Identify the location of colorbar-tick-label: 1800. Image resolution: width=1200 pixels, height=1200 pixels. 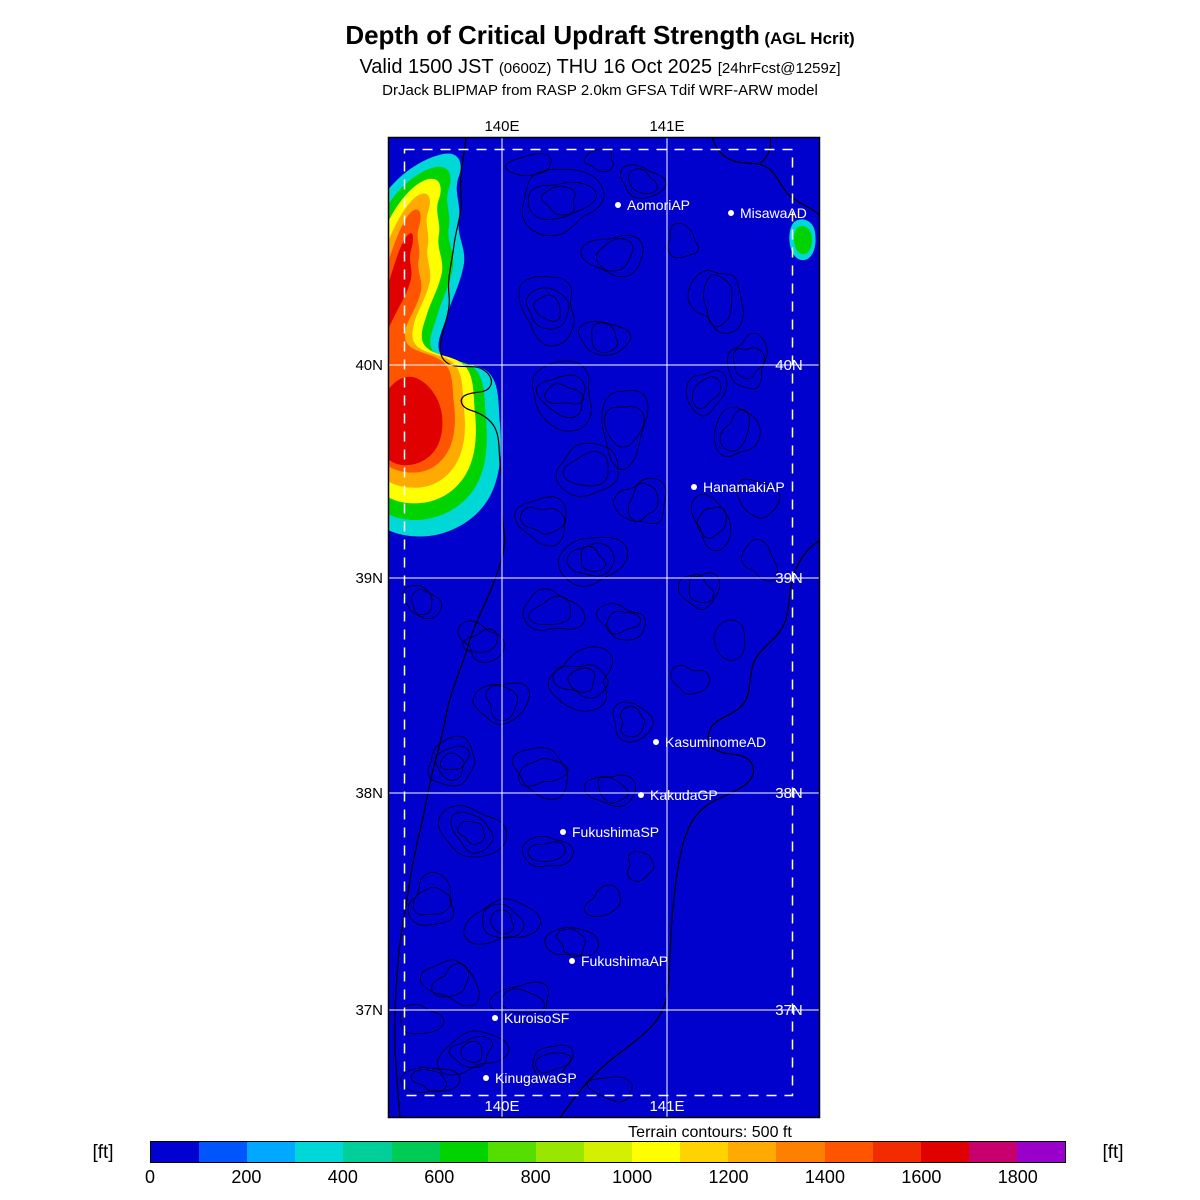
(1017, 1177).